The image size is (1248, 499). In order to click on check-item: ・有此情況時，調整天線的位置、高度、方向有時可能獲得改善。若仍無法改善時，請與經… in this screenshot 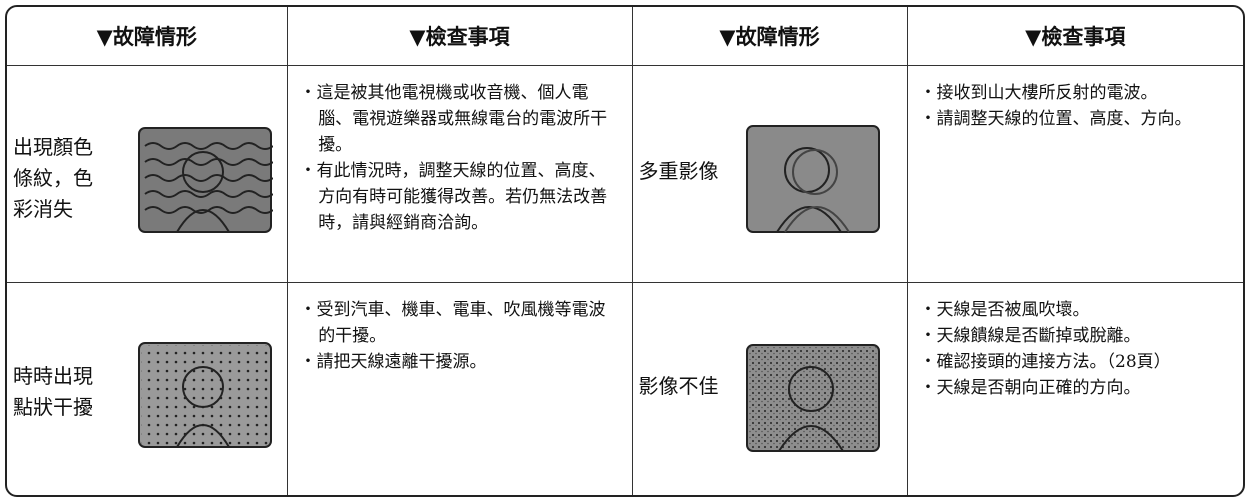, I will do `click(453, 197)`.